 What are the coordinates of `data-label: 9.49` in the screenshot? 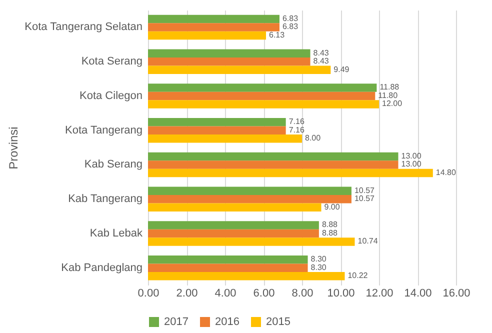 It's located at (342, 69).